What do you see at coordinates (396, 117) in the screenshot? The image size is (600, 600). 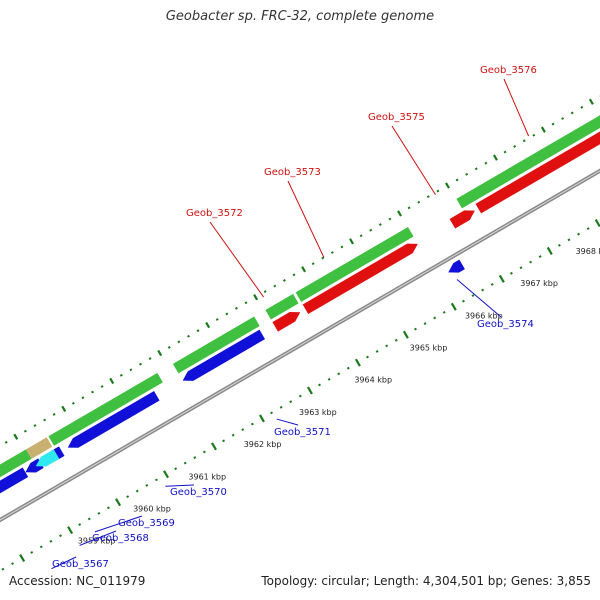 I see `gene-label: Geob_3575` at bounding box center [396, 117].